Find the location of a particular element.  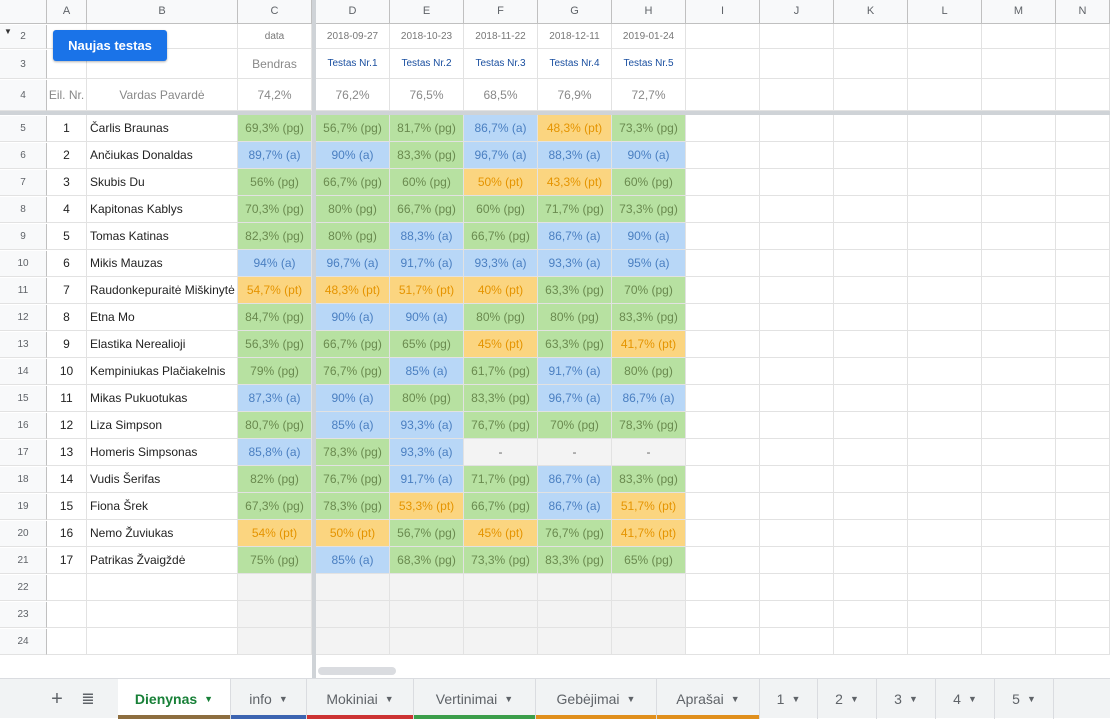

student-number-cell: 14 is located at coordinates (67, 479).